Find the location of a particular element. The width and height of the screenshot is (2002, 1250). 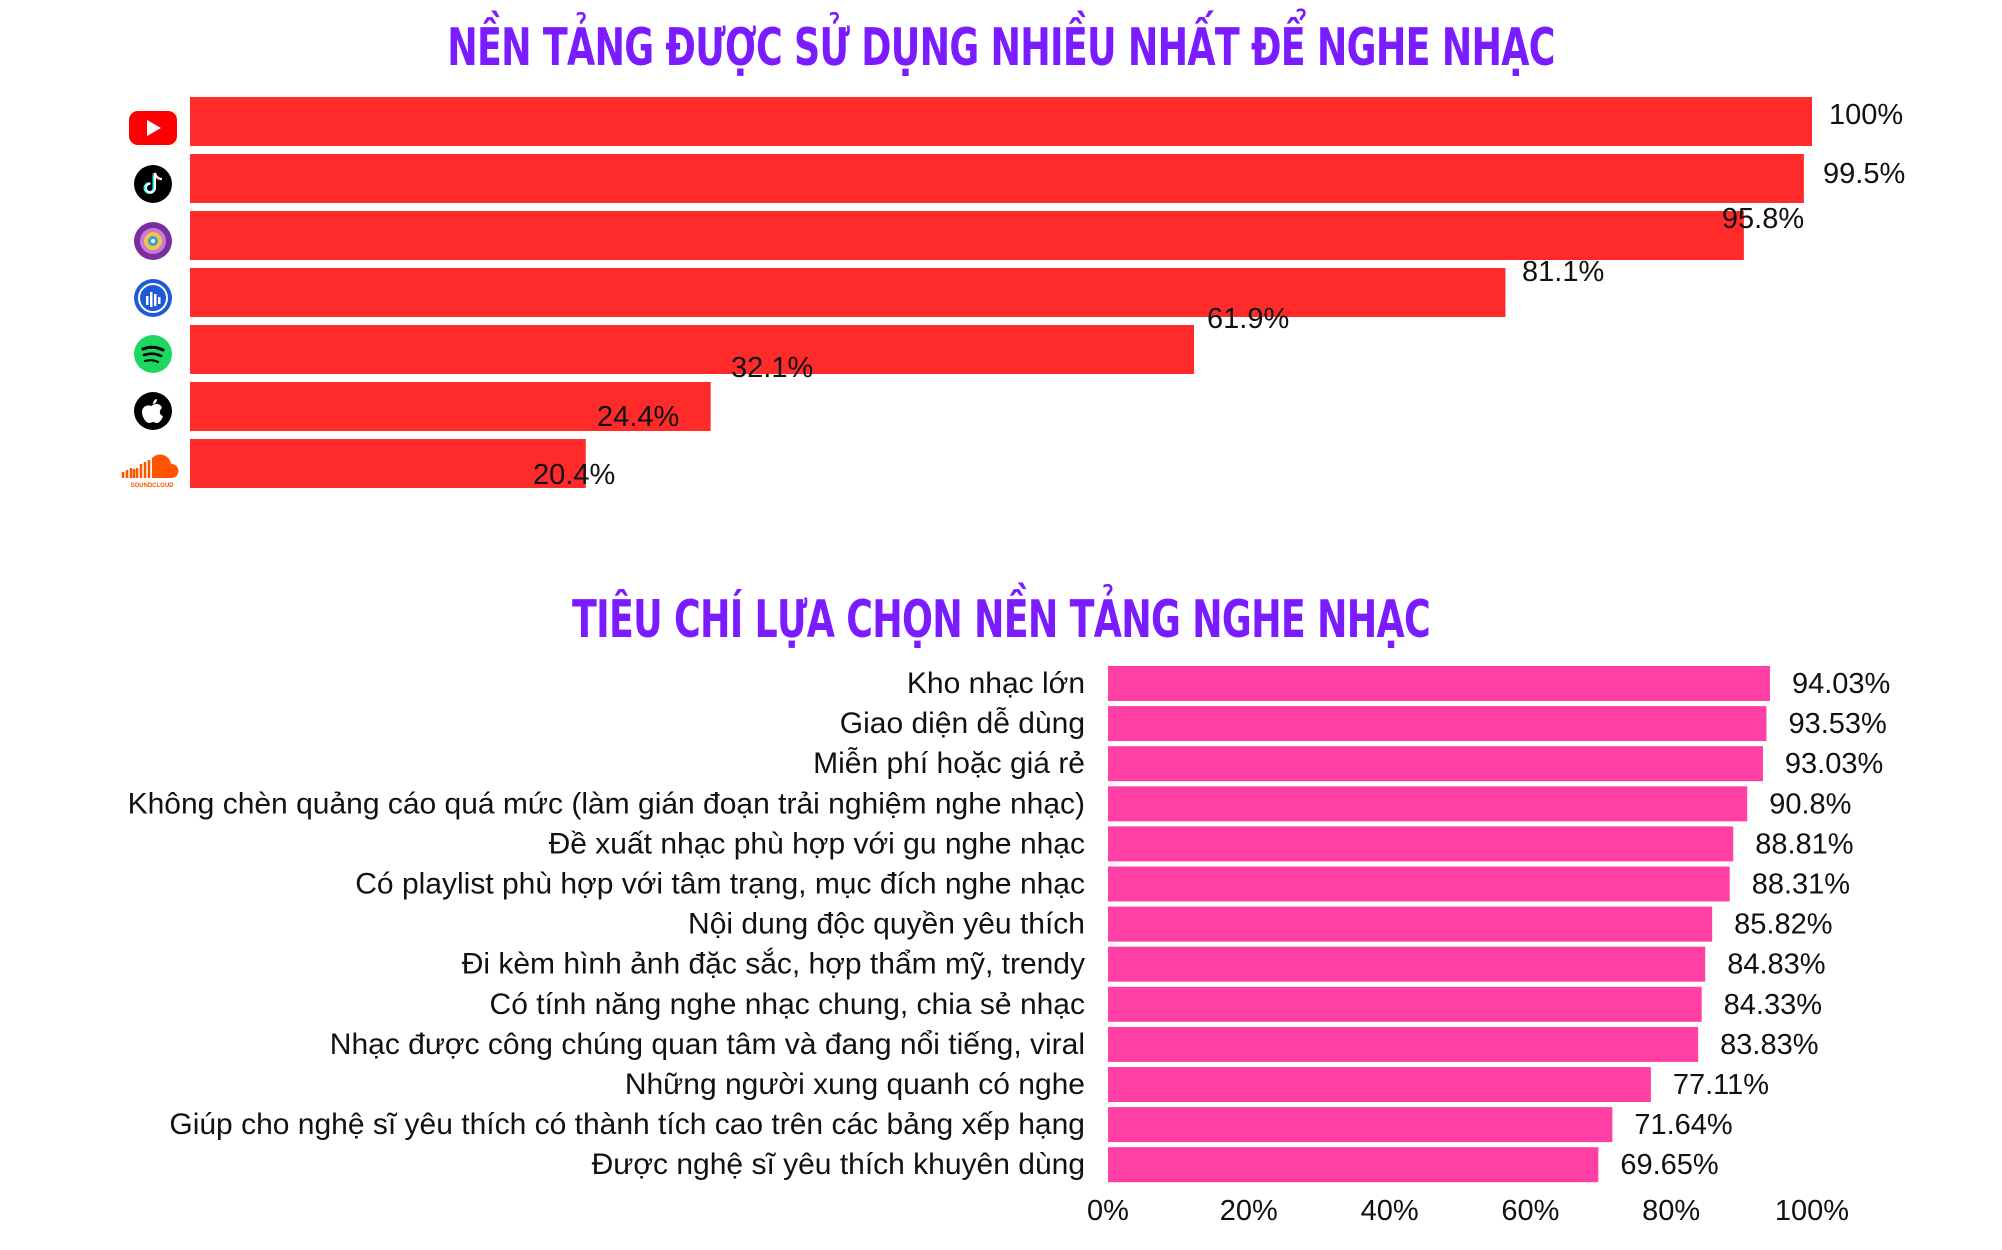

criteria-value-label: 84.33% is located at coordinates (1773, 1005).